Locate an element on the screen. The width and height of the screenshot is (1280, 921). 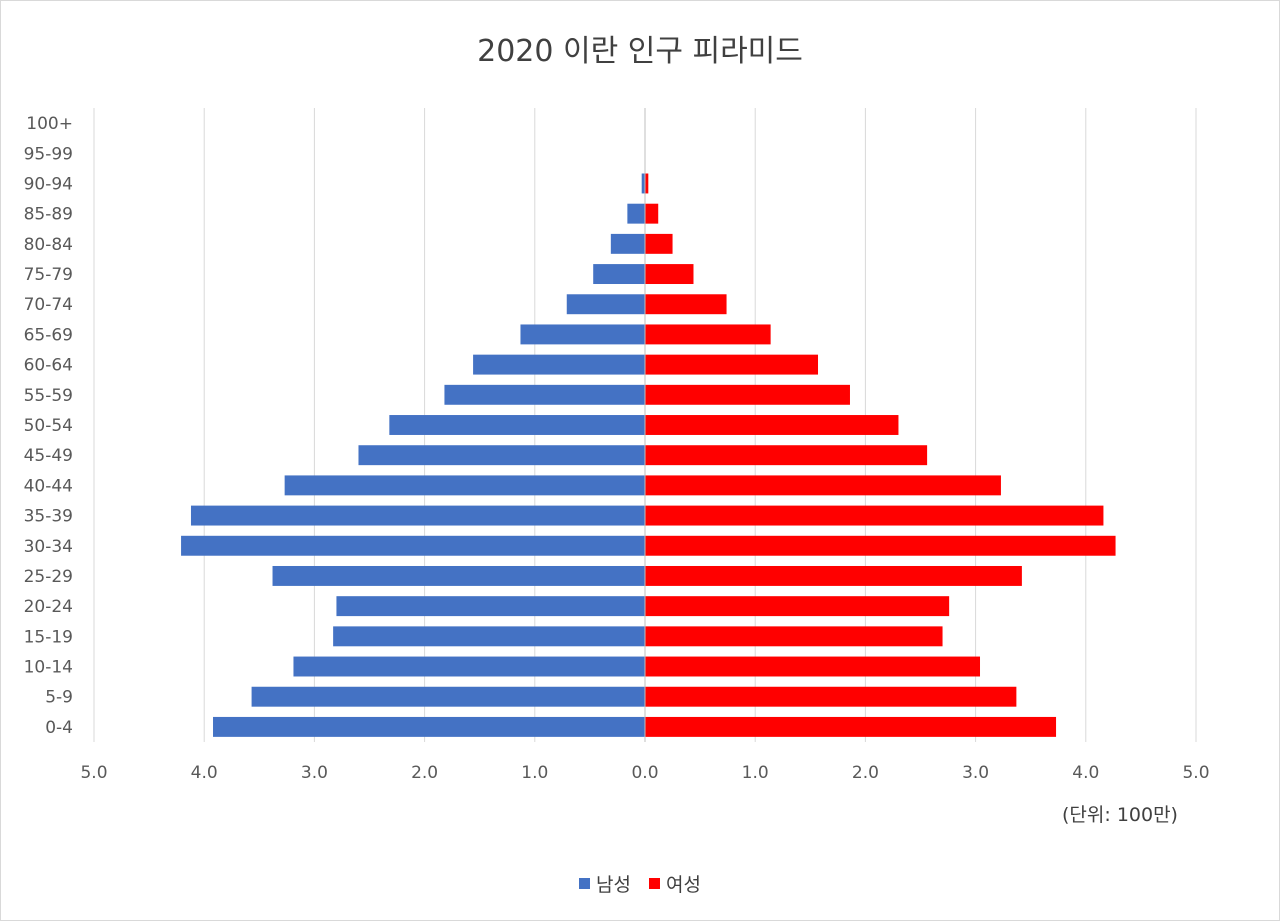
unit-note: (단위: 100만) is located at coordinates (1120, 815).